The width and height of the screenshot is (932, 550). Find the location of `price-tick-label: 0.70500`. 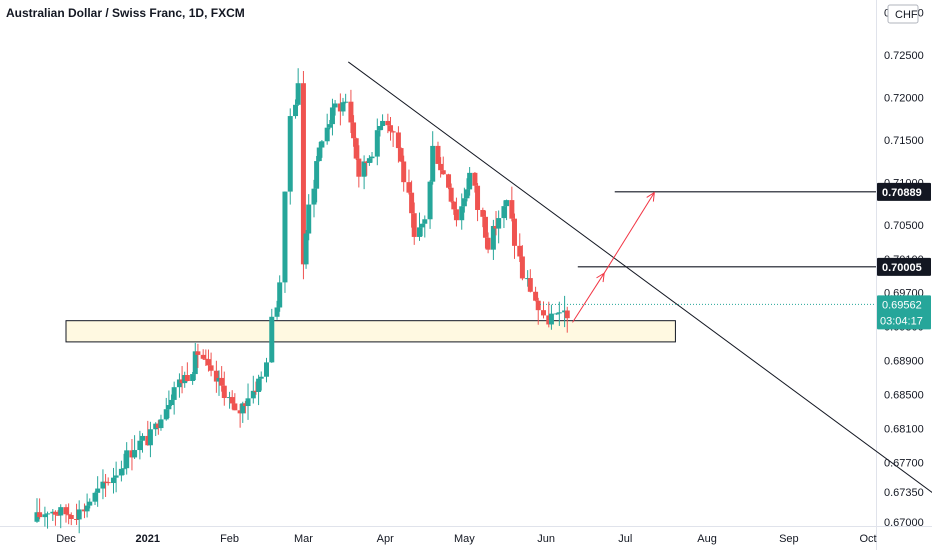

price-tick-label: 0.70500 is located at coordinates (904, 226).